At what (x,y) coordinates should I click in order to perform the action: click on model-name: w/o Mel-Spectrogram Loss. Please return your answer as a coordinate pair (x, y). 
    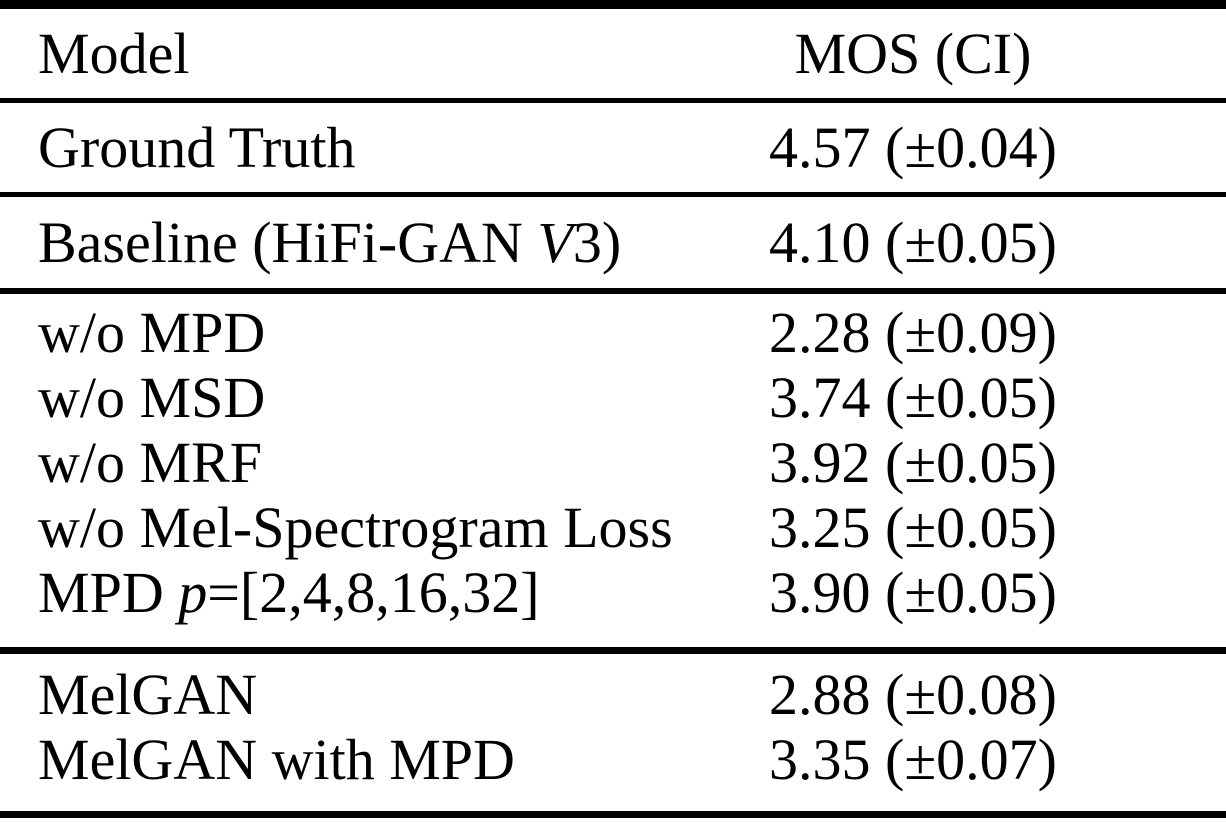
    Looking at the image, I should click on (355, 527).